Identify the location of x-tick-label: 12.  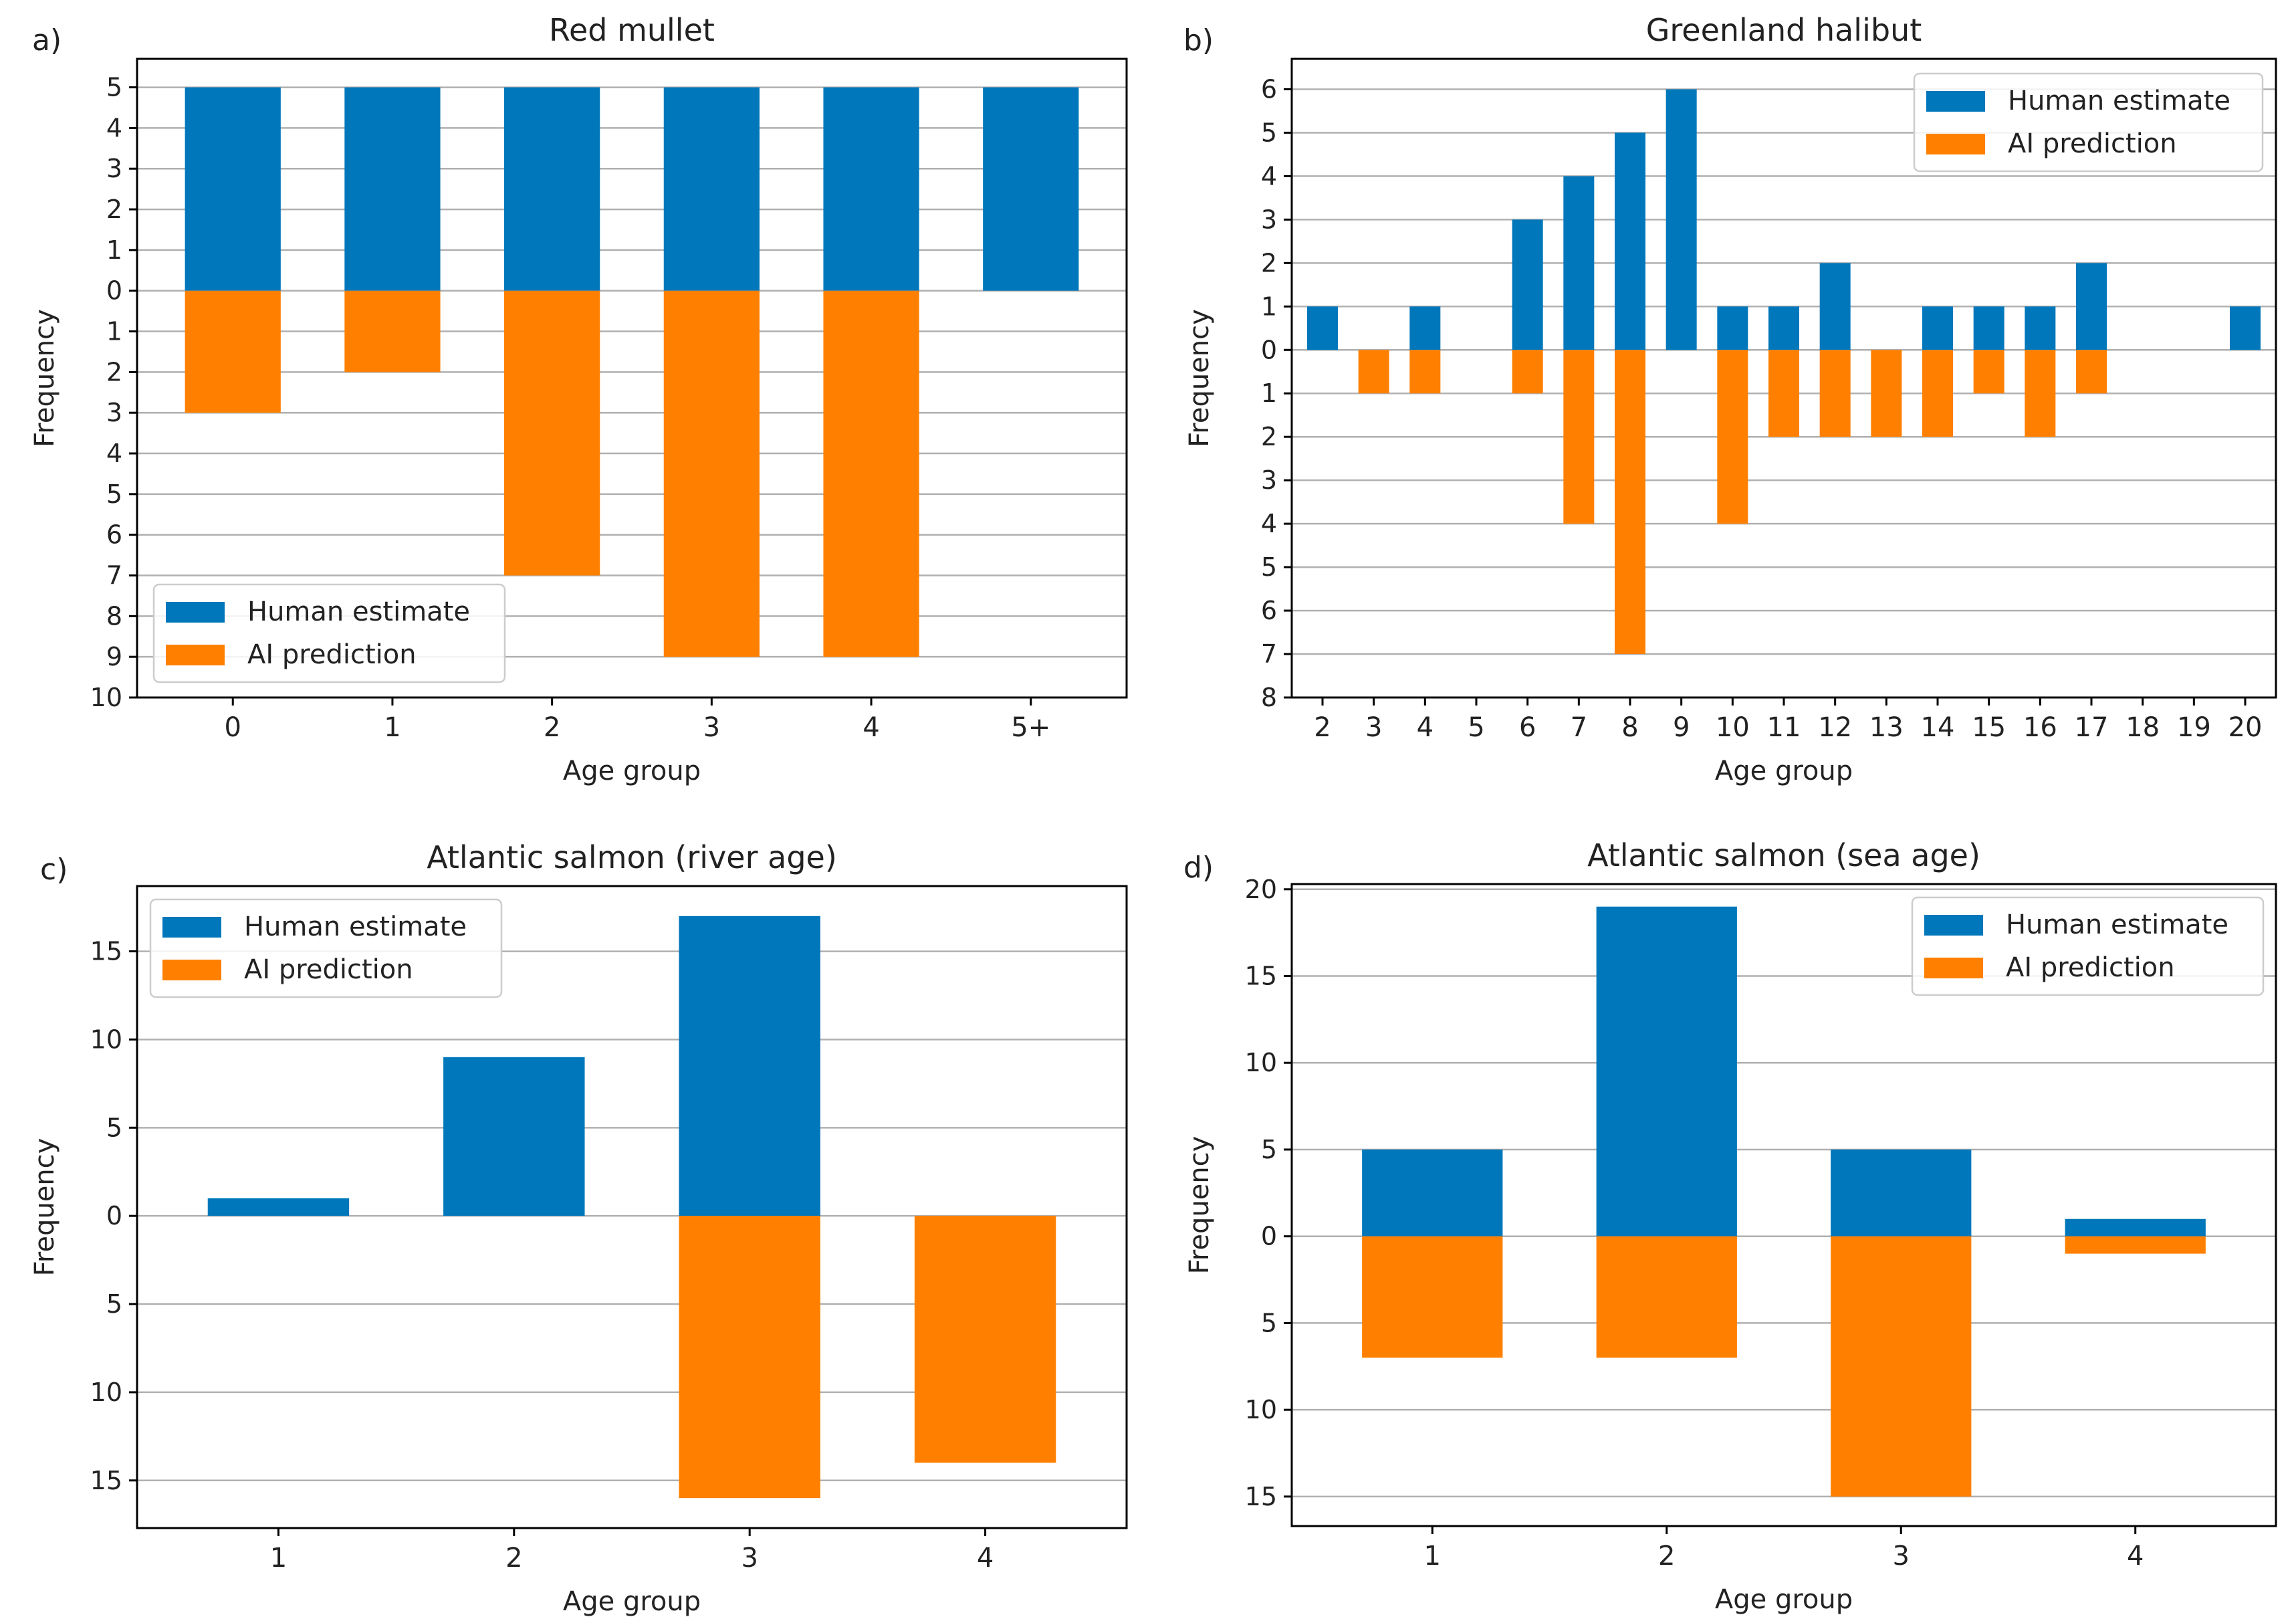
(1835, 727).